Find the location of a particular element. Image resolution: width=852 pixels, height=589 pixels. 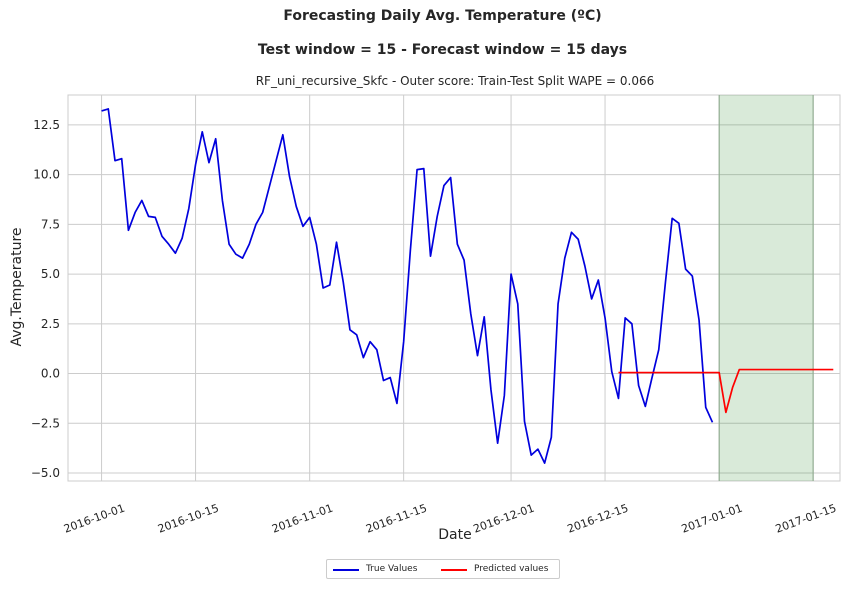

y-axis-ticks: −5.0 −2.5 0.0 2.5 5.0 7.5 10.0 12.5 is located at coordinates (45, 299).